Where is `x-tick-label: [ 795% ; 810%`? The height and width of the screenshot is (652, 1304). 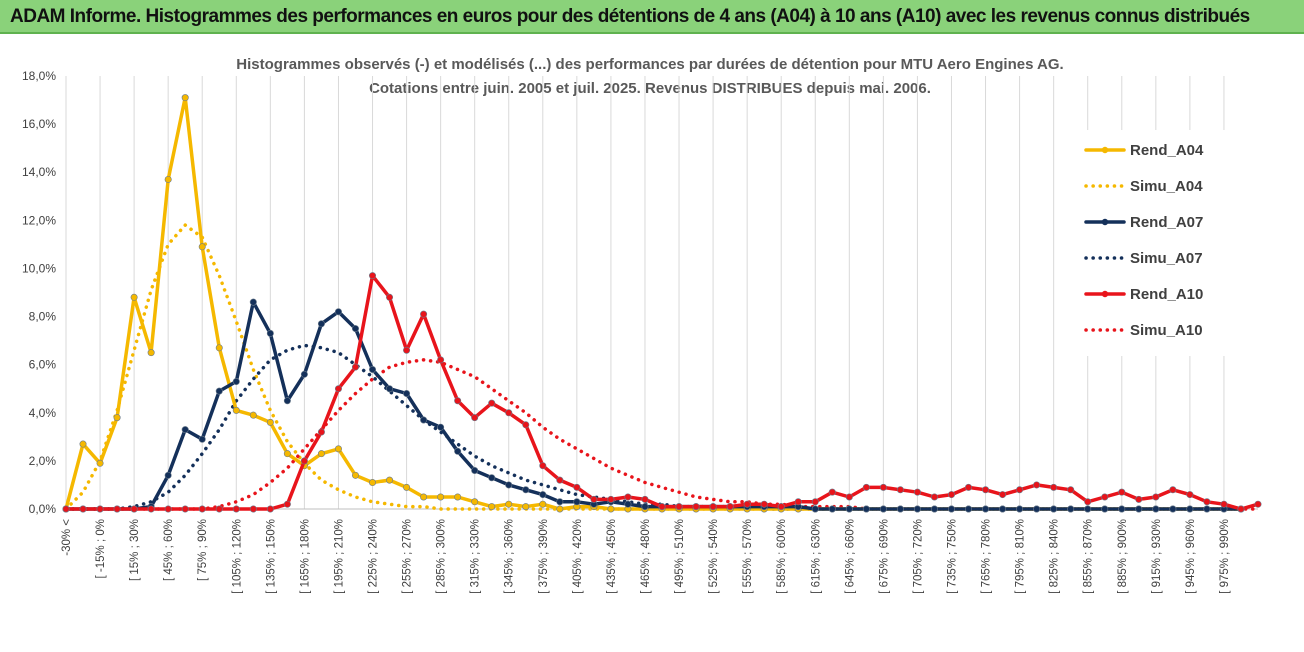 x-tick-label: [ 795% ; 810% is located at coordinates (1021, 556).